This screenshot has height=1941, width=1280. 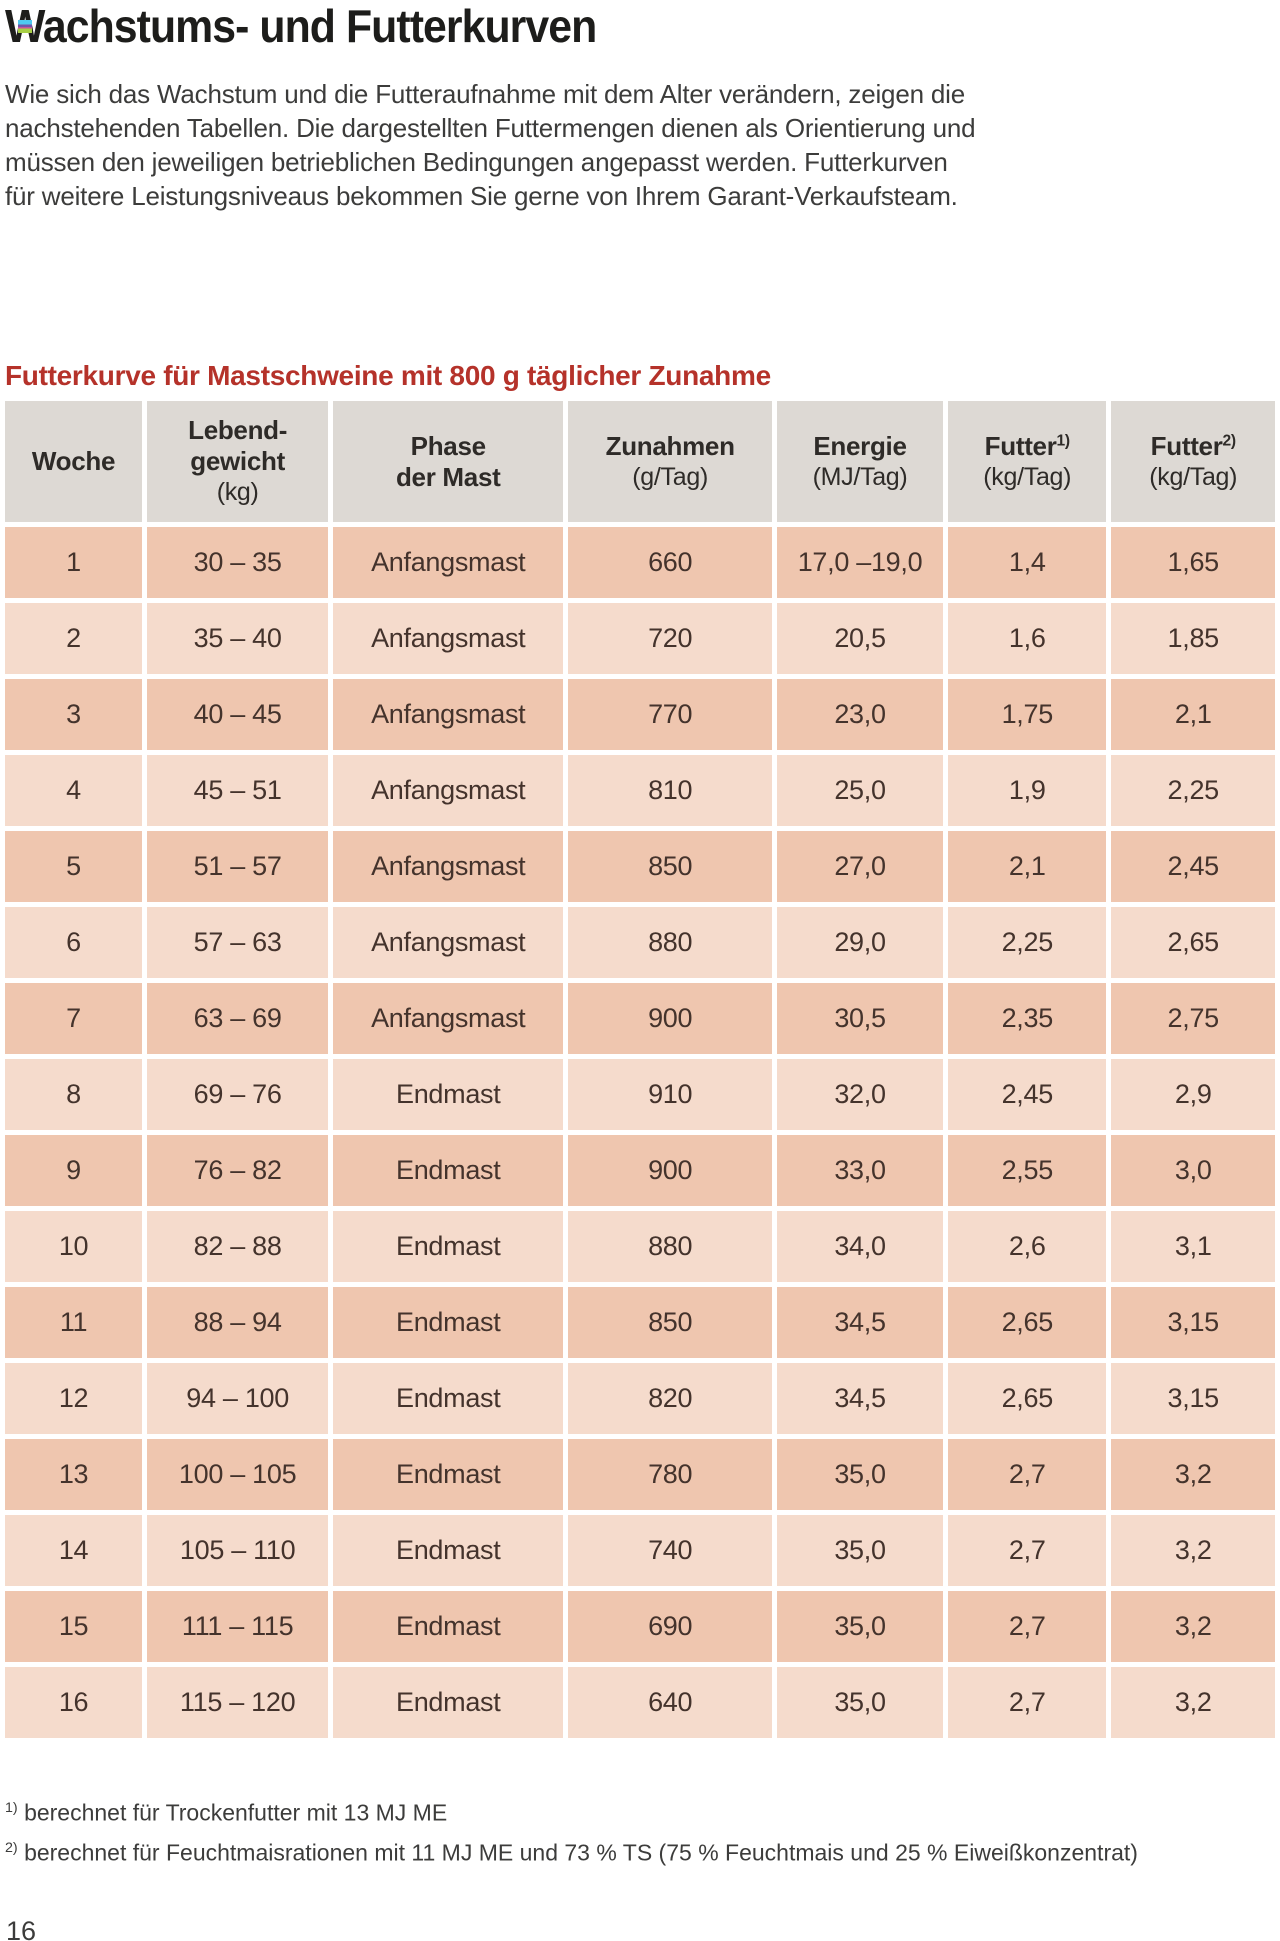 What do you see at coordinates (860, 1170) in the screenshot?
I see `cell-energy: 33,0` at bounding box center [860, 1170].